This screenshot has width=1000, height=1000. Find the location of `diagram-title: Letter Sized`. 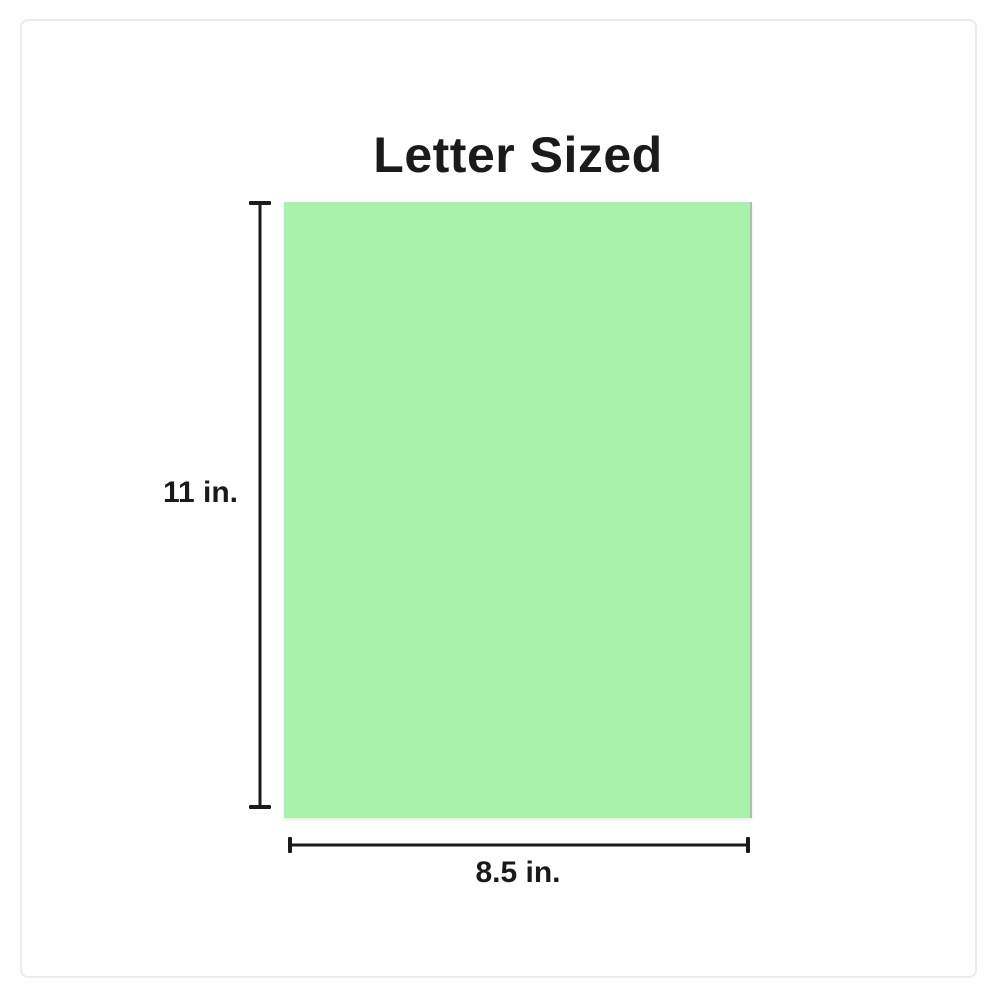

diagram-title: Letter Sized is located at coordinates (518, 155).